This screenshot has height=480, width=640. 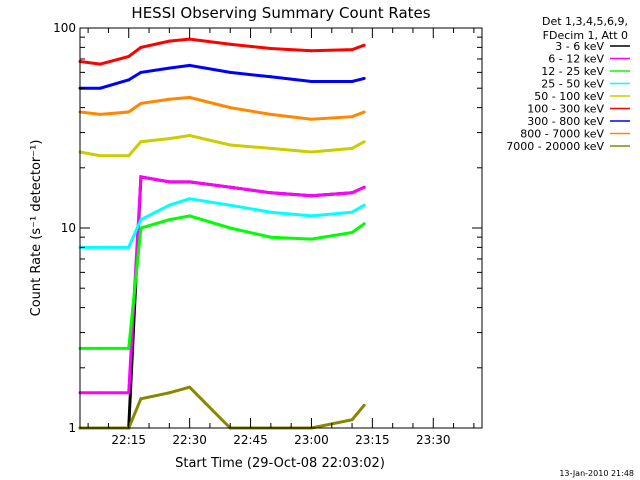 What do you see at coordinates (565, 109) in the screenshot?
I see `legend-entry-label-5: 100 - 300 keV` at bounding box center [565, 109].